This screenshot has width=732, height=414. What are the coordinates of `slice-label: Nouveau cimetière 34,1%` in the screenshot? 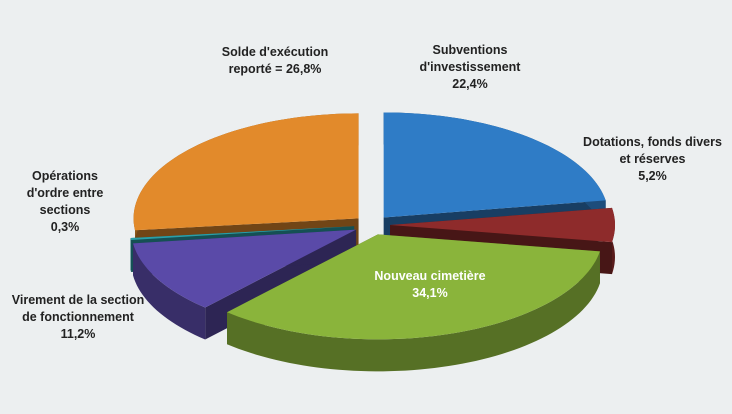 It's located at (430, 285).